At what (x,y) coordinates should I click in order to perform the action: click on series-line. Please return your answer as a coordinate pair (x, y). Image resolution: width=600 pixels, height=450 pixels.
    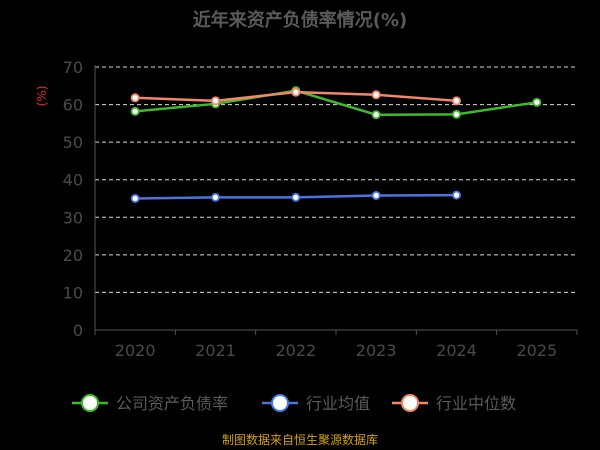
    Looking at the image, I should click on (336, 102).